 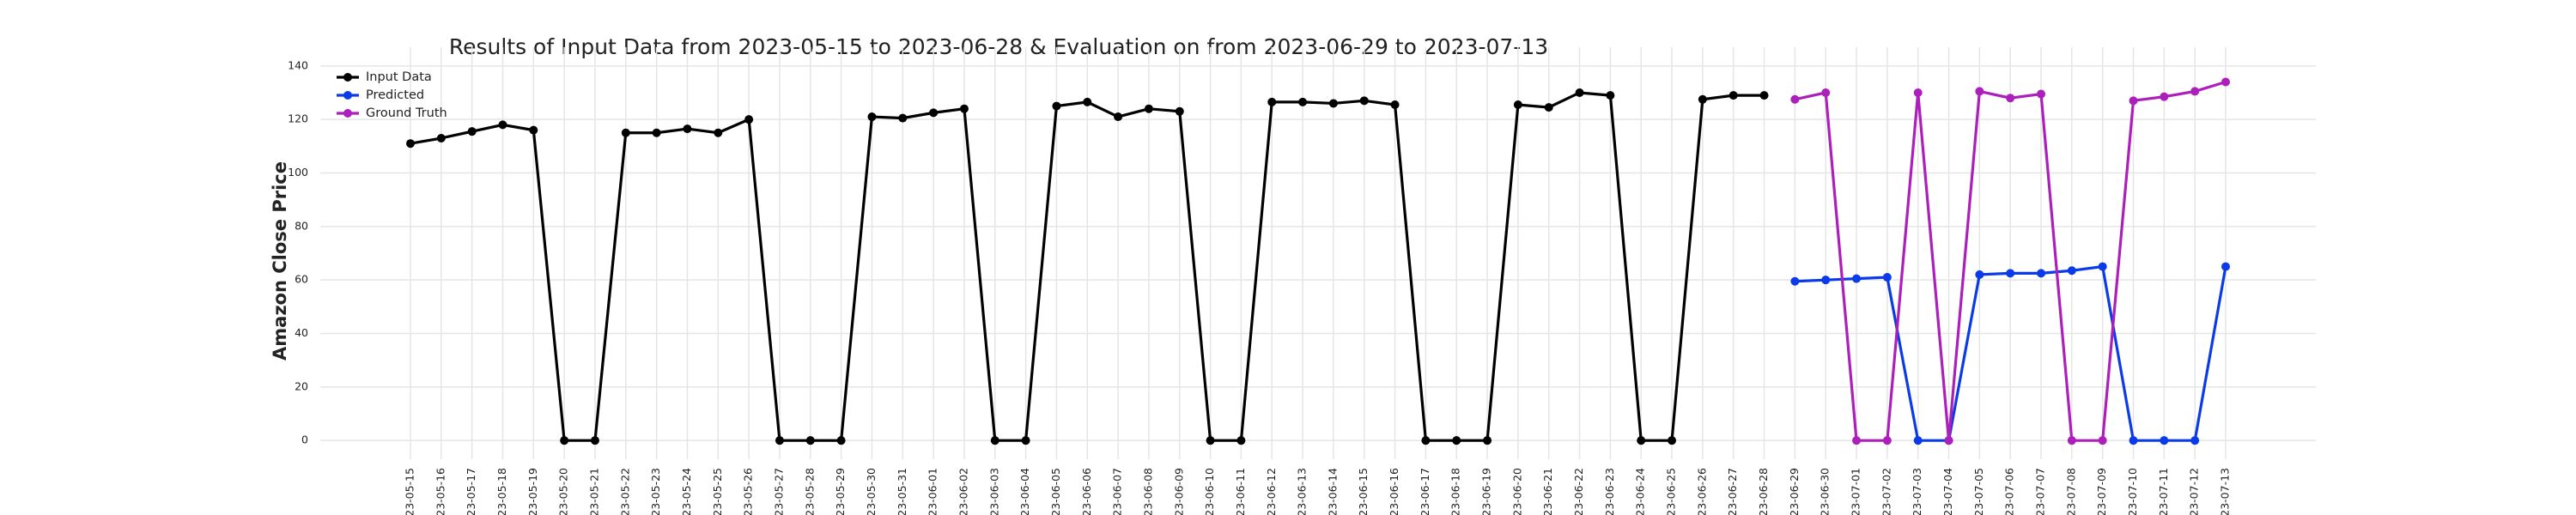 I want to click on x-tick-label: 2023-05-26, so click(x=748, y=491).